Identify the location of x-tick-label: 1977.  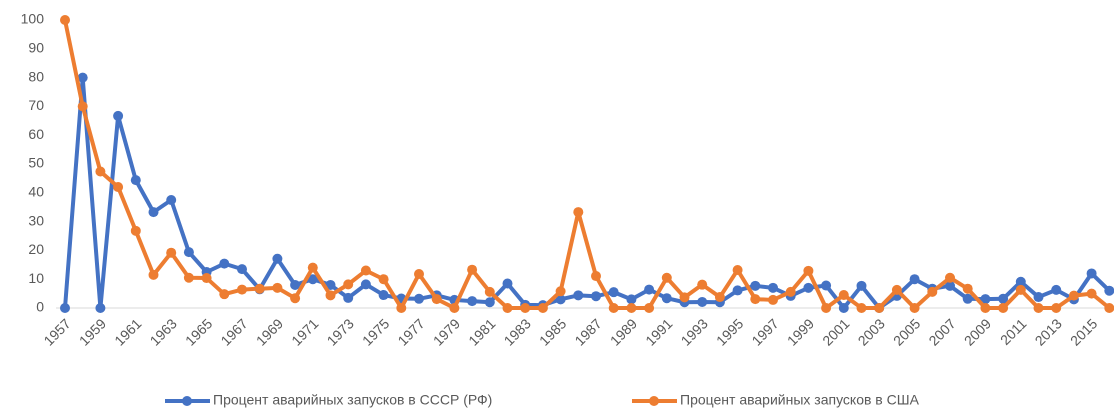
(410, 331).